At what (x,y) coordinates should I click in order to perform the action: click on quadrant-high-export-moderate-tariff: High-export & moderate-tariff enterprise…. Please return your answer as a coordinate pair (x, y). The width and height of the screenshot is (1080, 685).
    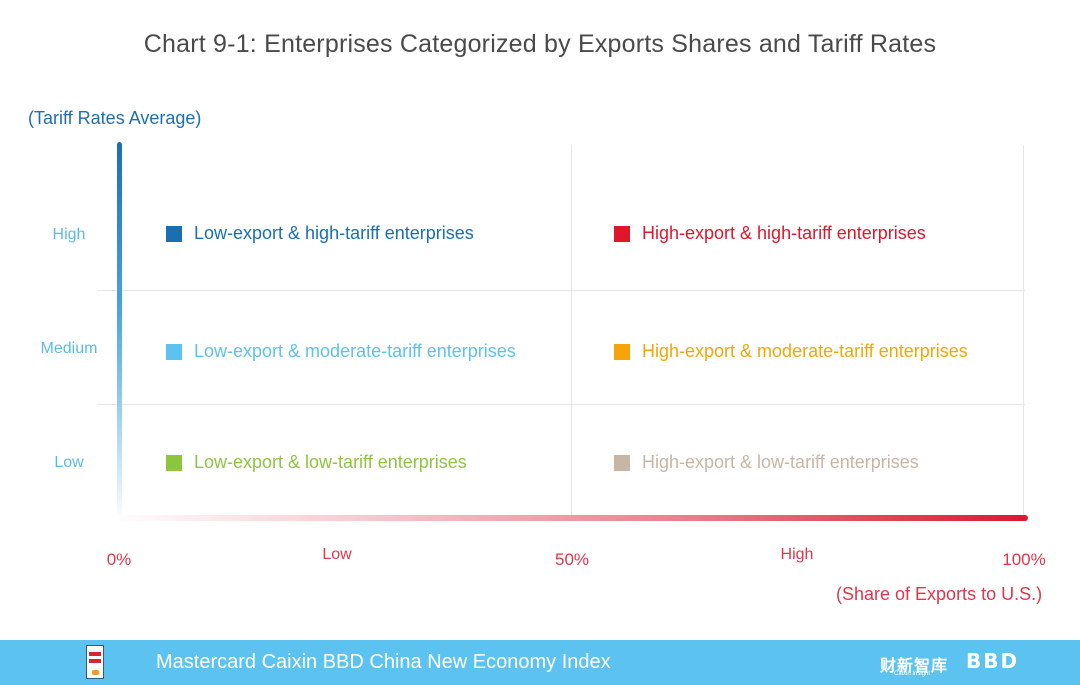
    Looking at the image, I should click on (791, 351).